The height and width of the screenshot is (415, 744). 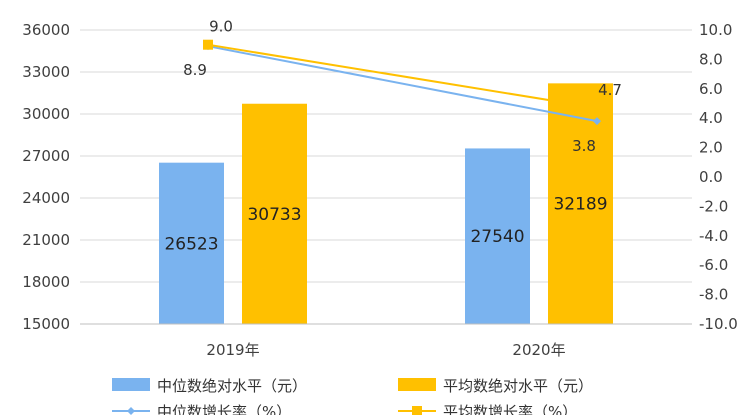 I want to click on y-left-tick-label: 21000, so click(x=46, y=240).